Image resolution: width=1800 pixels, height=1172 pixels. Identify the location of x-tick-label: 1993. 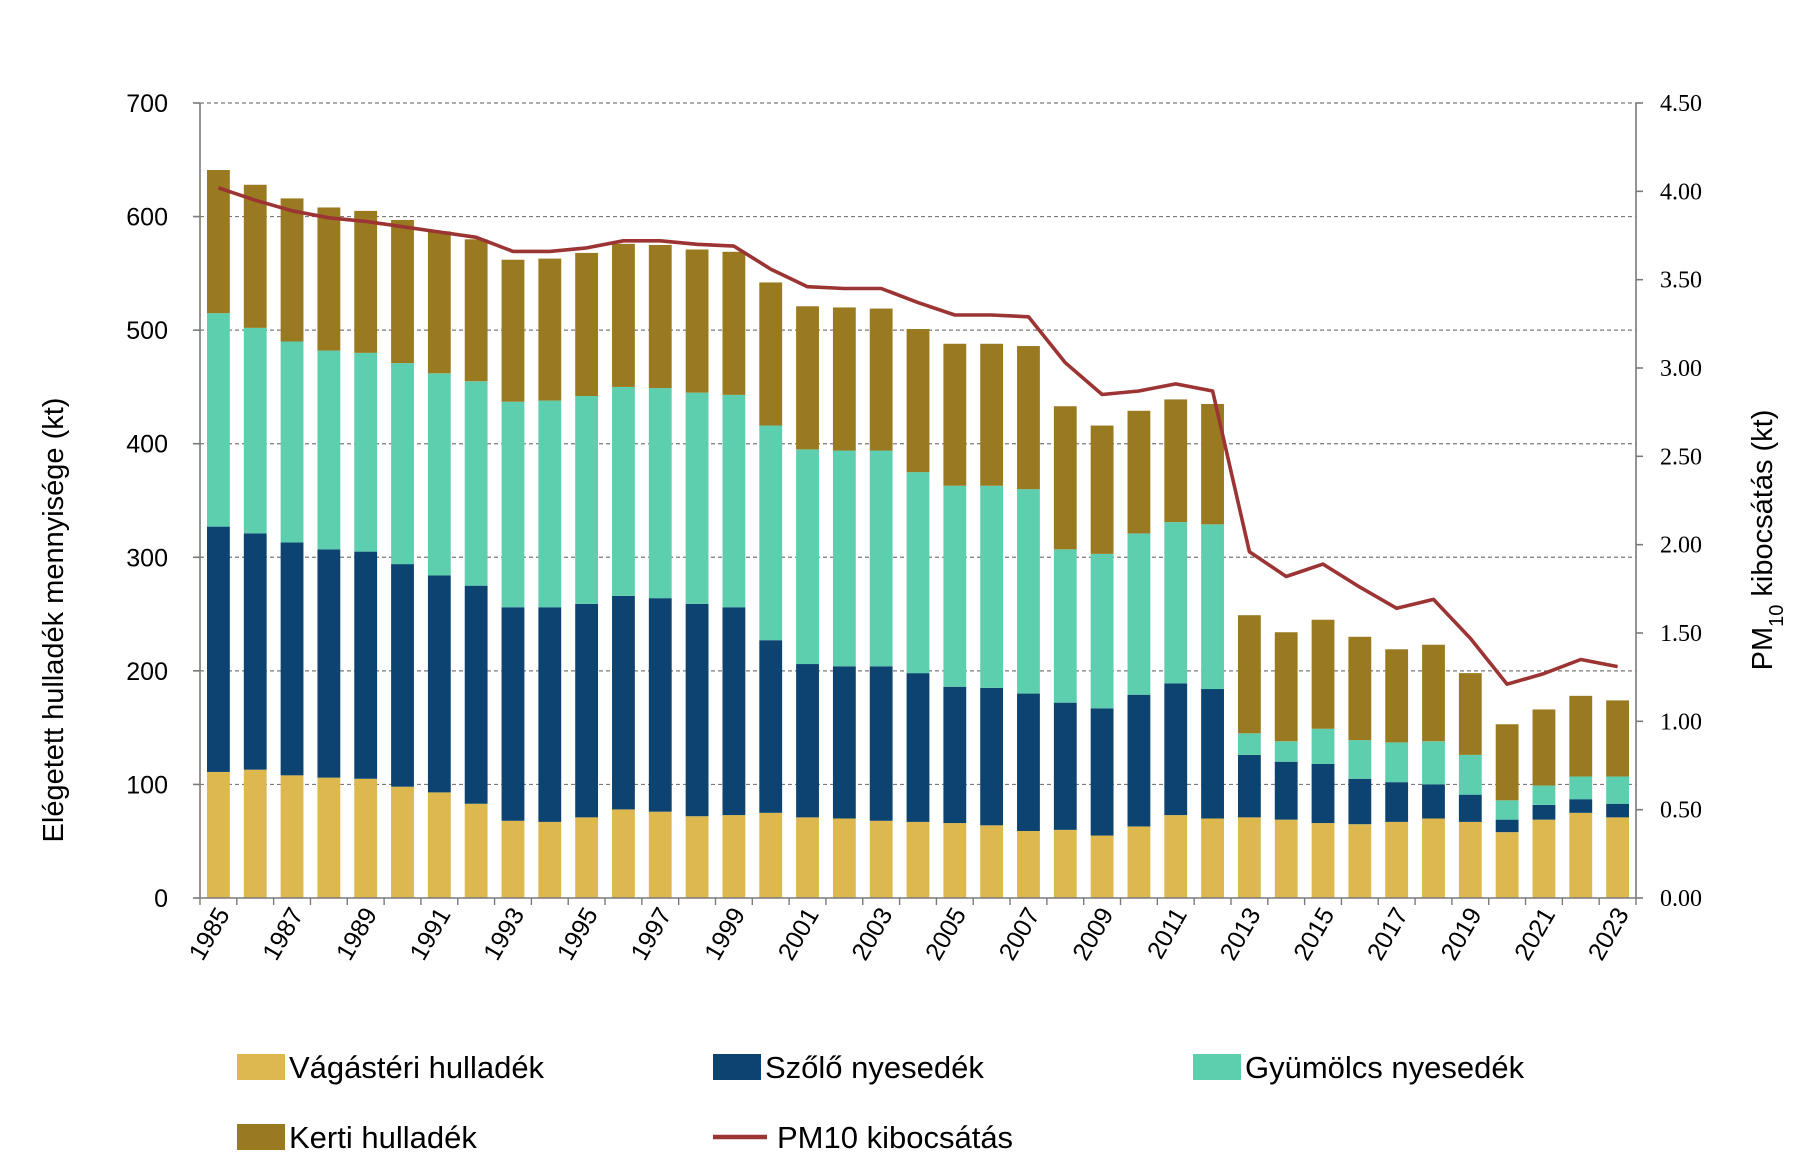
(504, 934).